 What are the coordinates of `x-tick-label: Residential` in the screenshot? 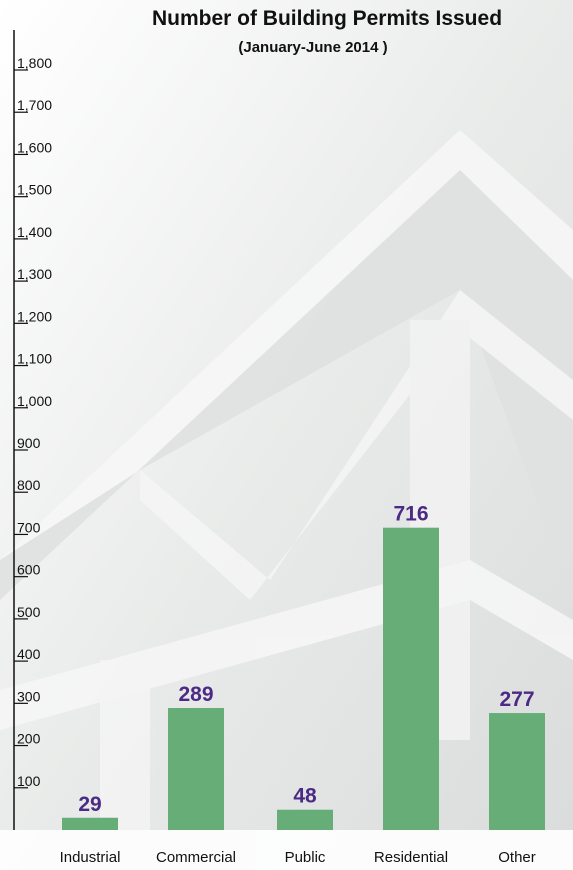 It's located at (411, 857).